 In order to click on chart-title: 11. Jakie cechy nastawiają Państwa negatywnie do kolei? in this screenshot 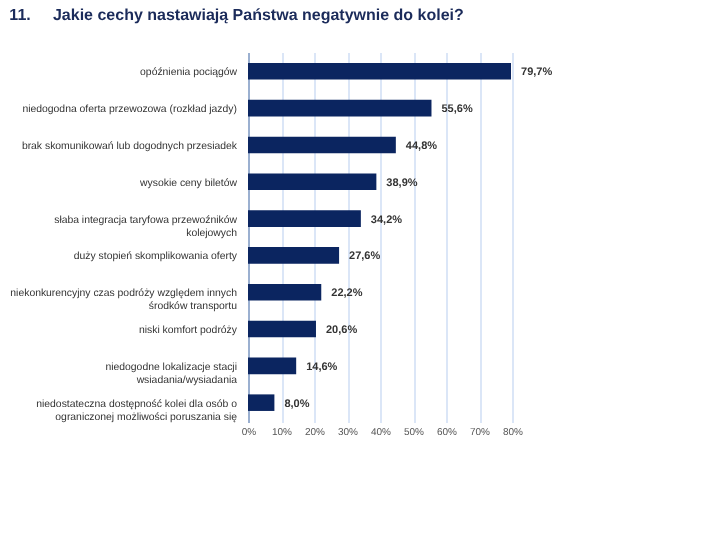, I will do `click(237, 15)`.